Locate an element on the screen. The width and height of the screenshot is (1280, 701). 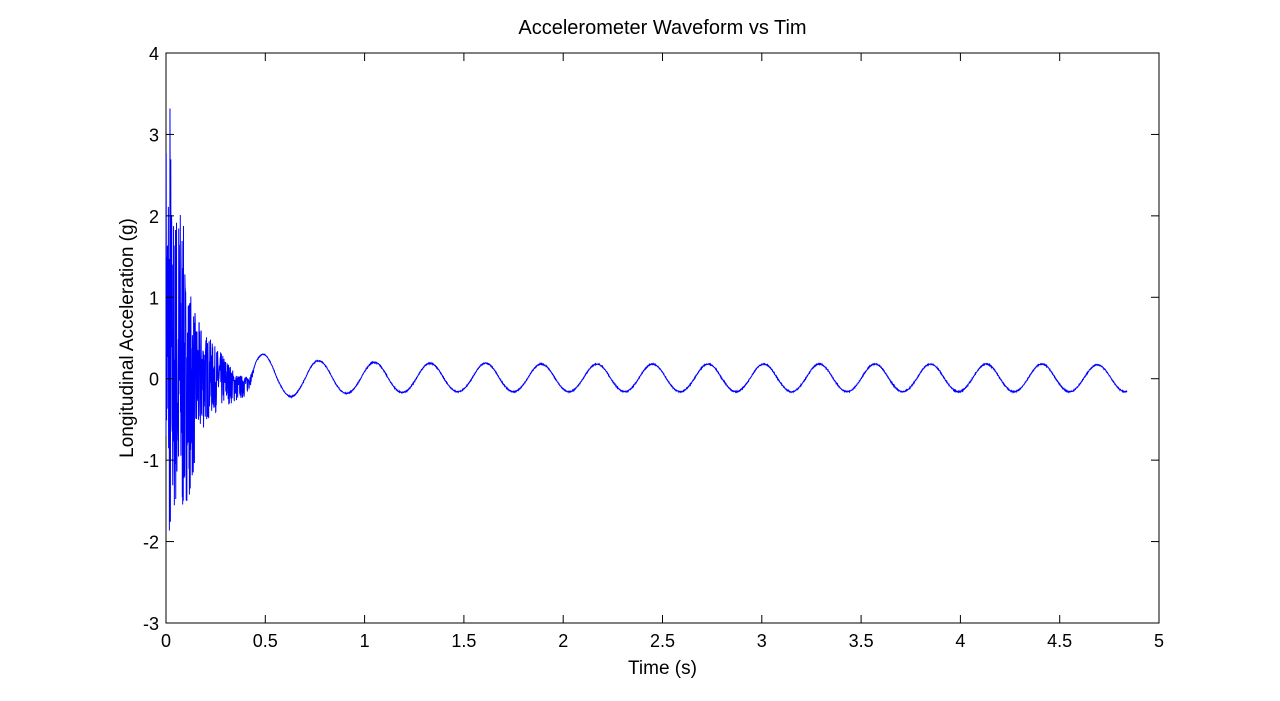
x-tick-label: 3.5 is located at coordinates (861, 641).